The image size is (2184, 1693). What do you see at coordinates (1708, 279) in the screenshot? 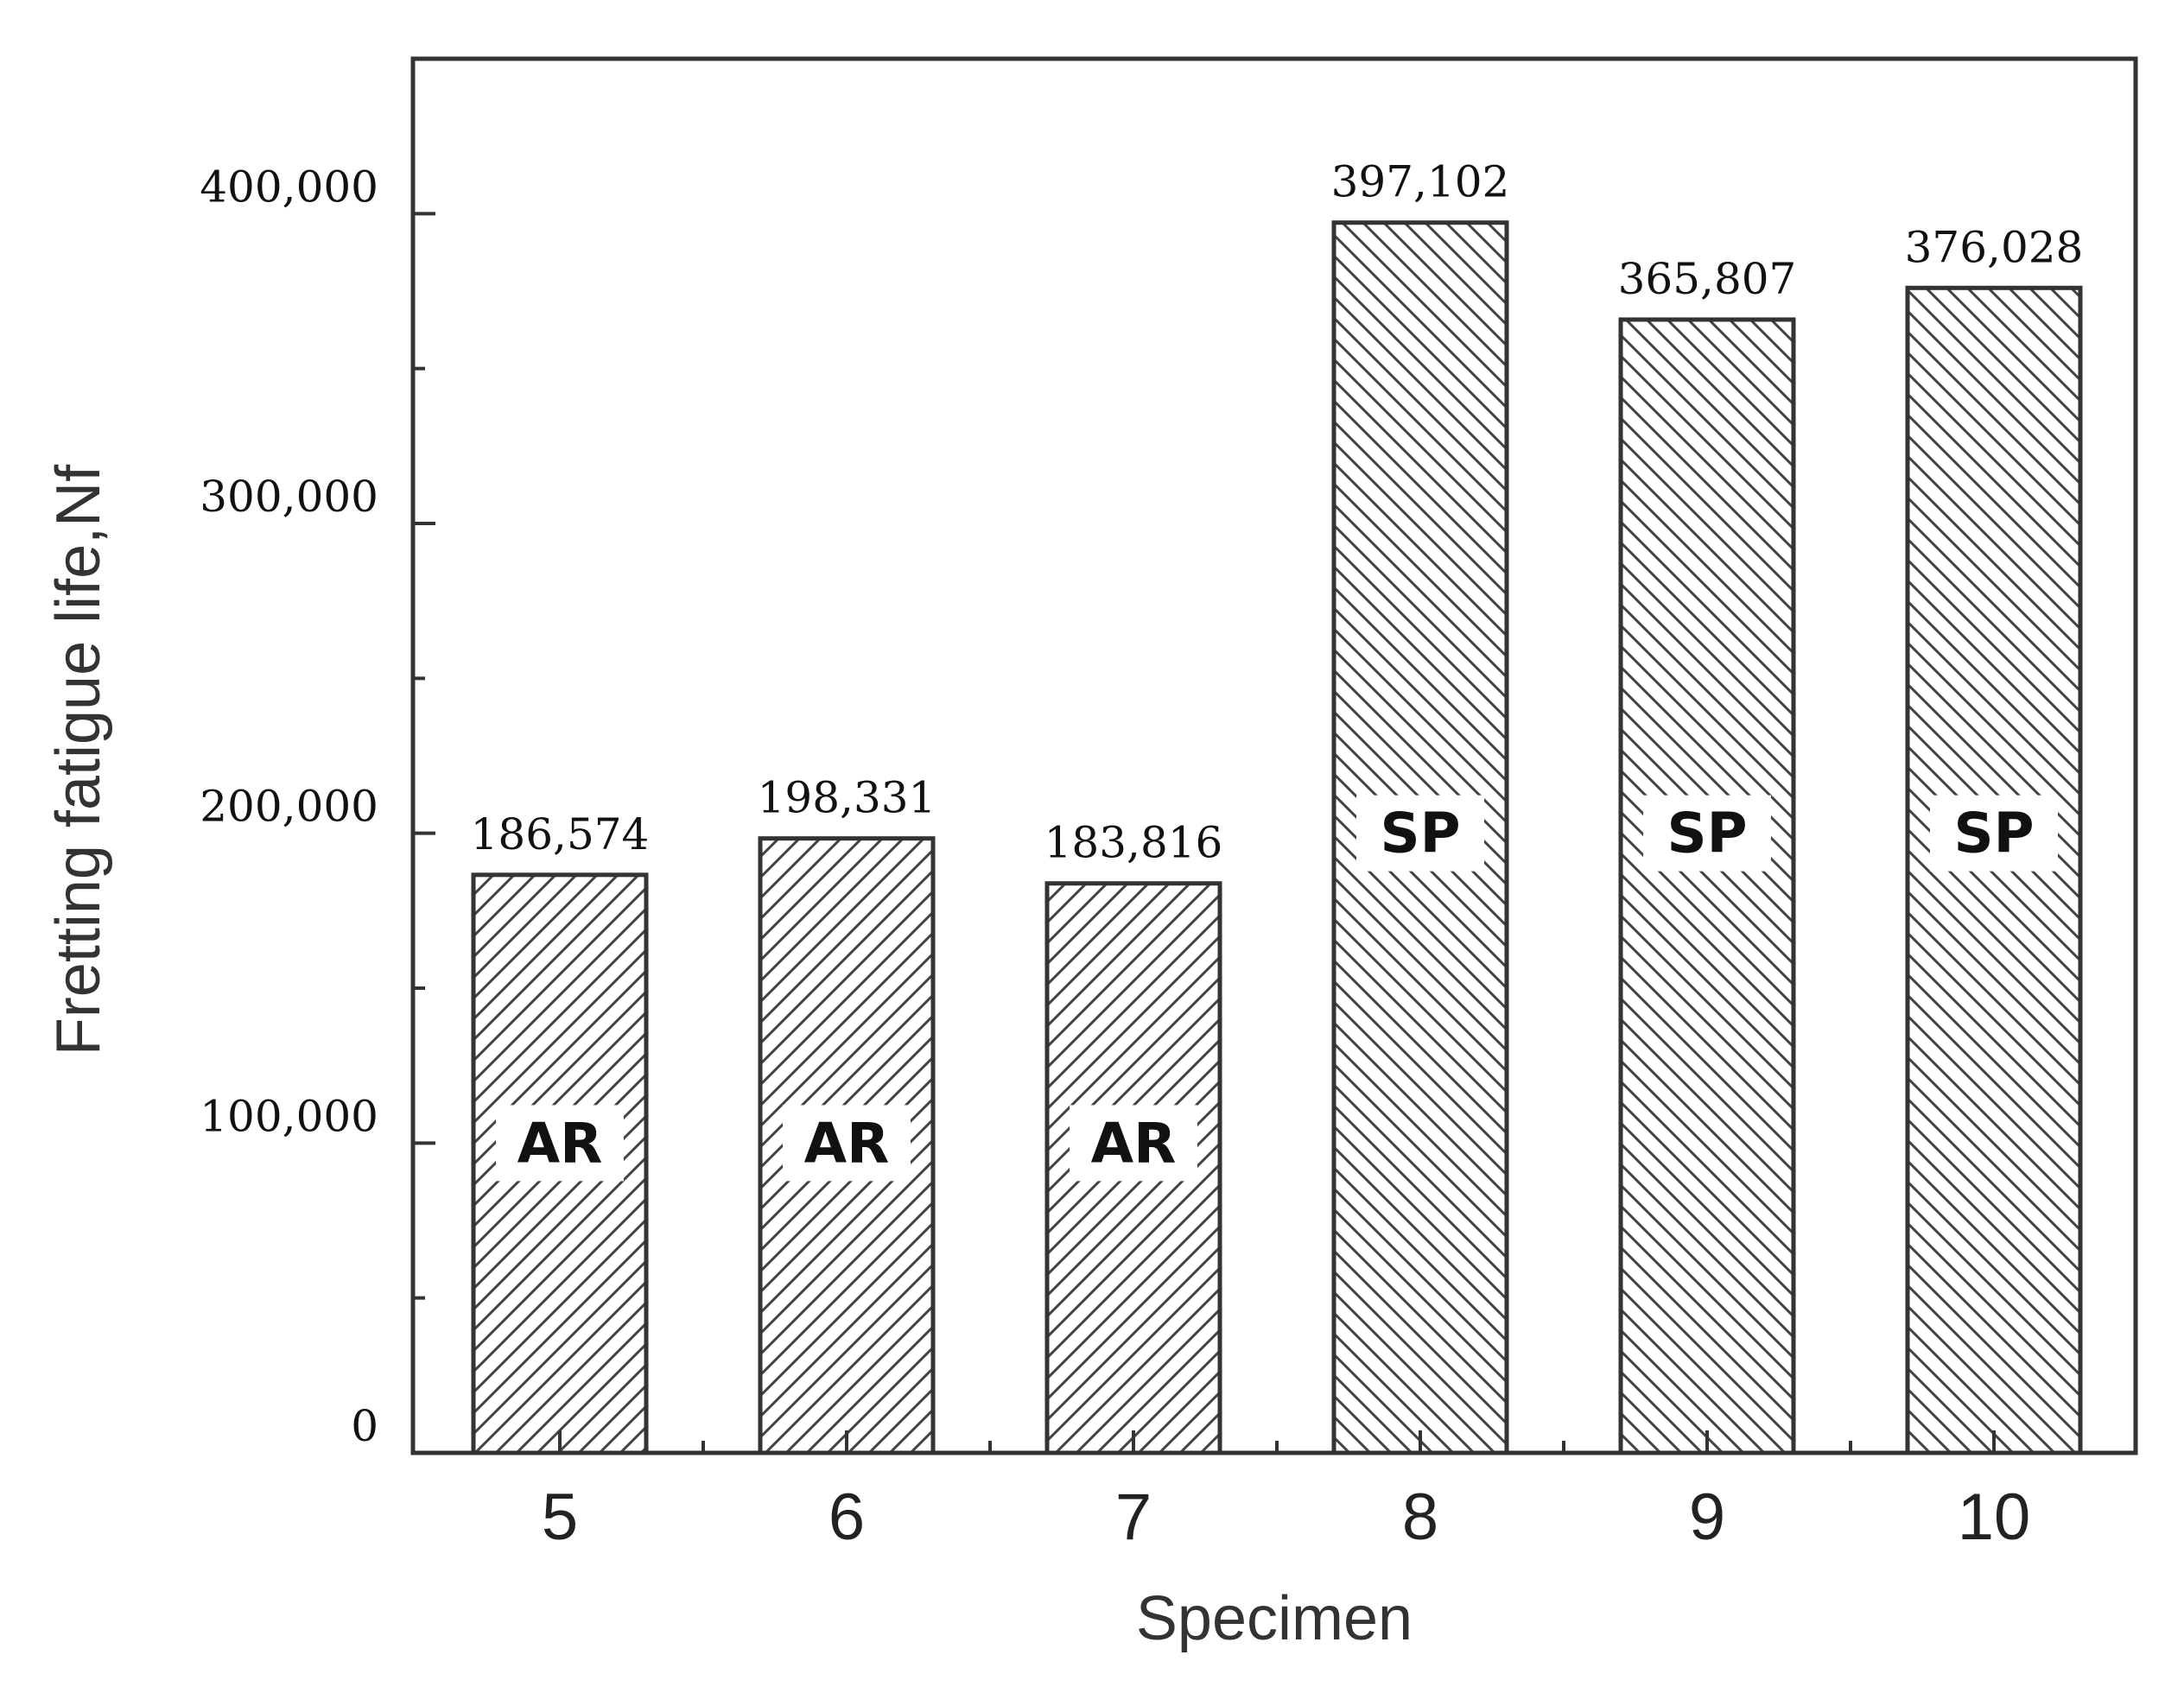
I see `data-label: 365,807` at bounding box center [1708, 279].